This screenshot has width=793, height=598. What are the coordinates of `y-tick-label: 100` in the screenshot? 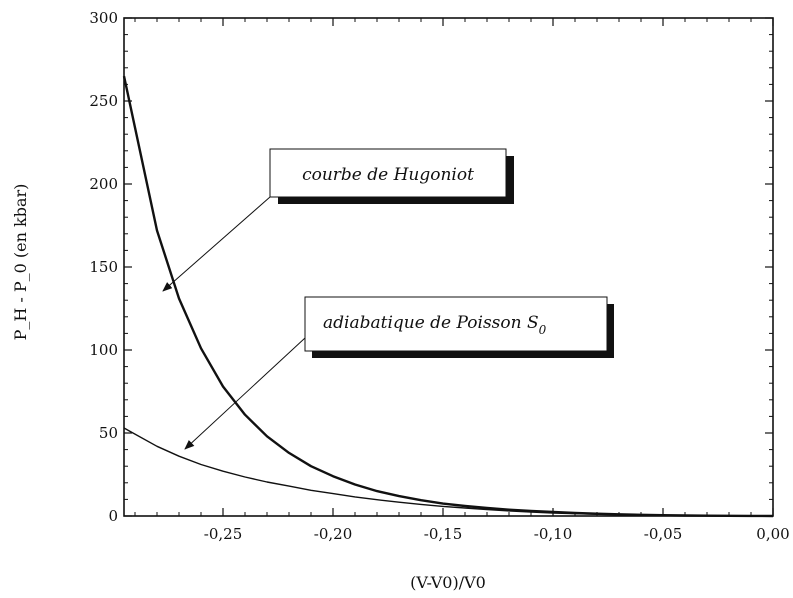 It's located at (103, 350).